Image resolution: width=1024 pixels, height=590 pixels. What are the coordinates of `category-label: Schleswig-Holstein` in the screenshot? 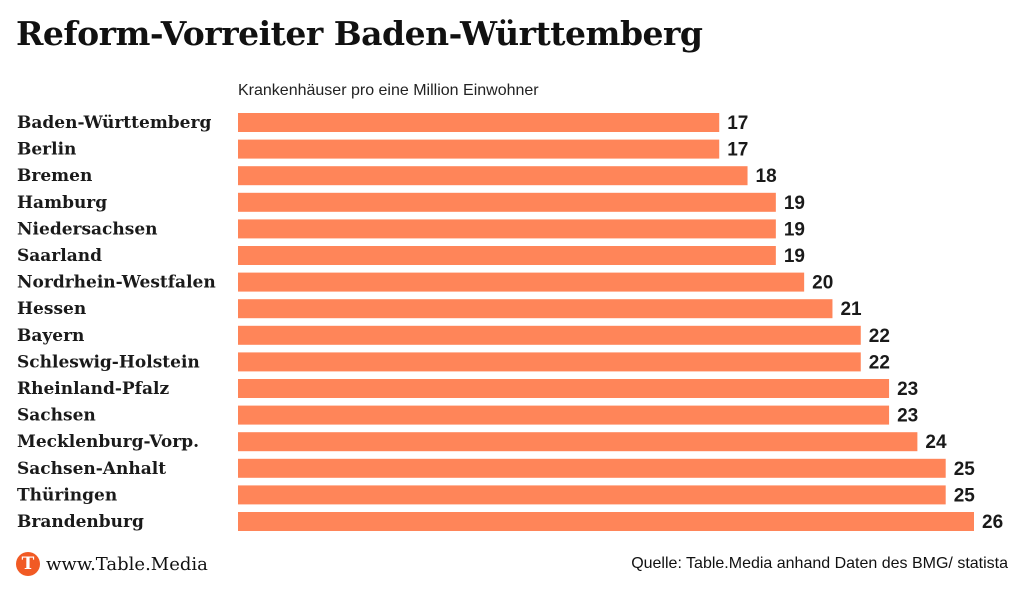 It's located at (108, 362).